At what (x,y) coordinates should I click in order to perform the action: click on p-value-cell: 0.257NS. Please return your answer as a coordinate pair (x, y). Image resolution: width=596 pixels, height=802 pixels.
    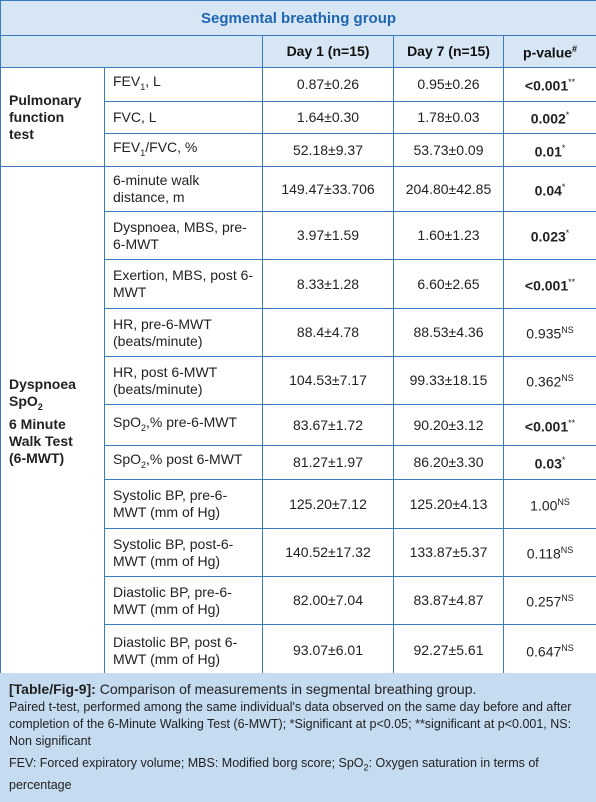
    Looking at the image, I should click on (549, 600).